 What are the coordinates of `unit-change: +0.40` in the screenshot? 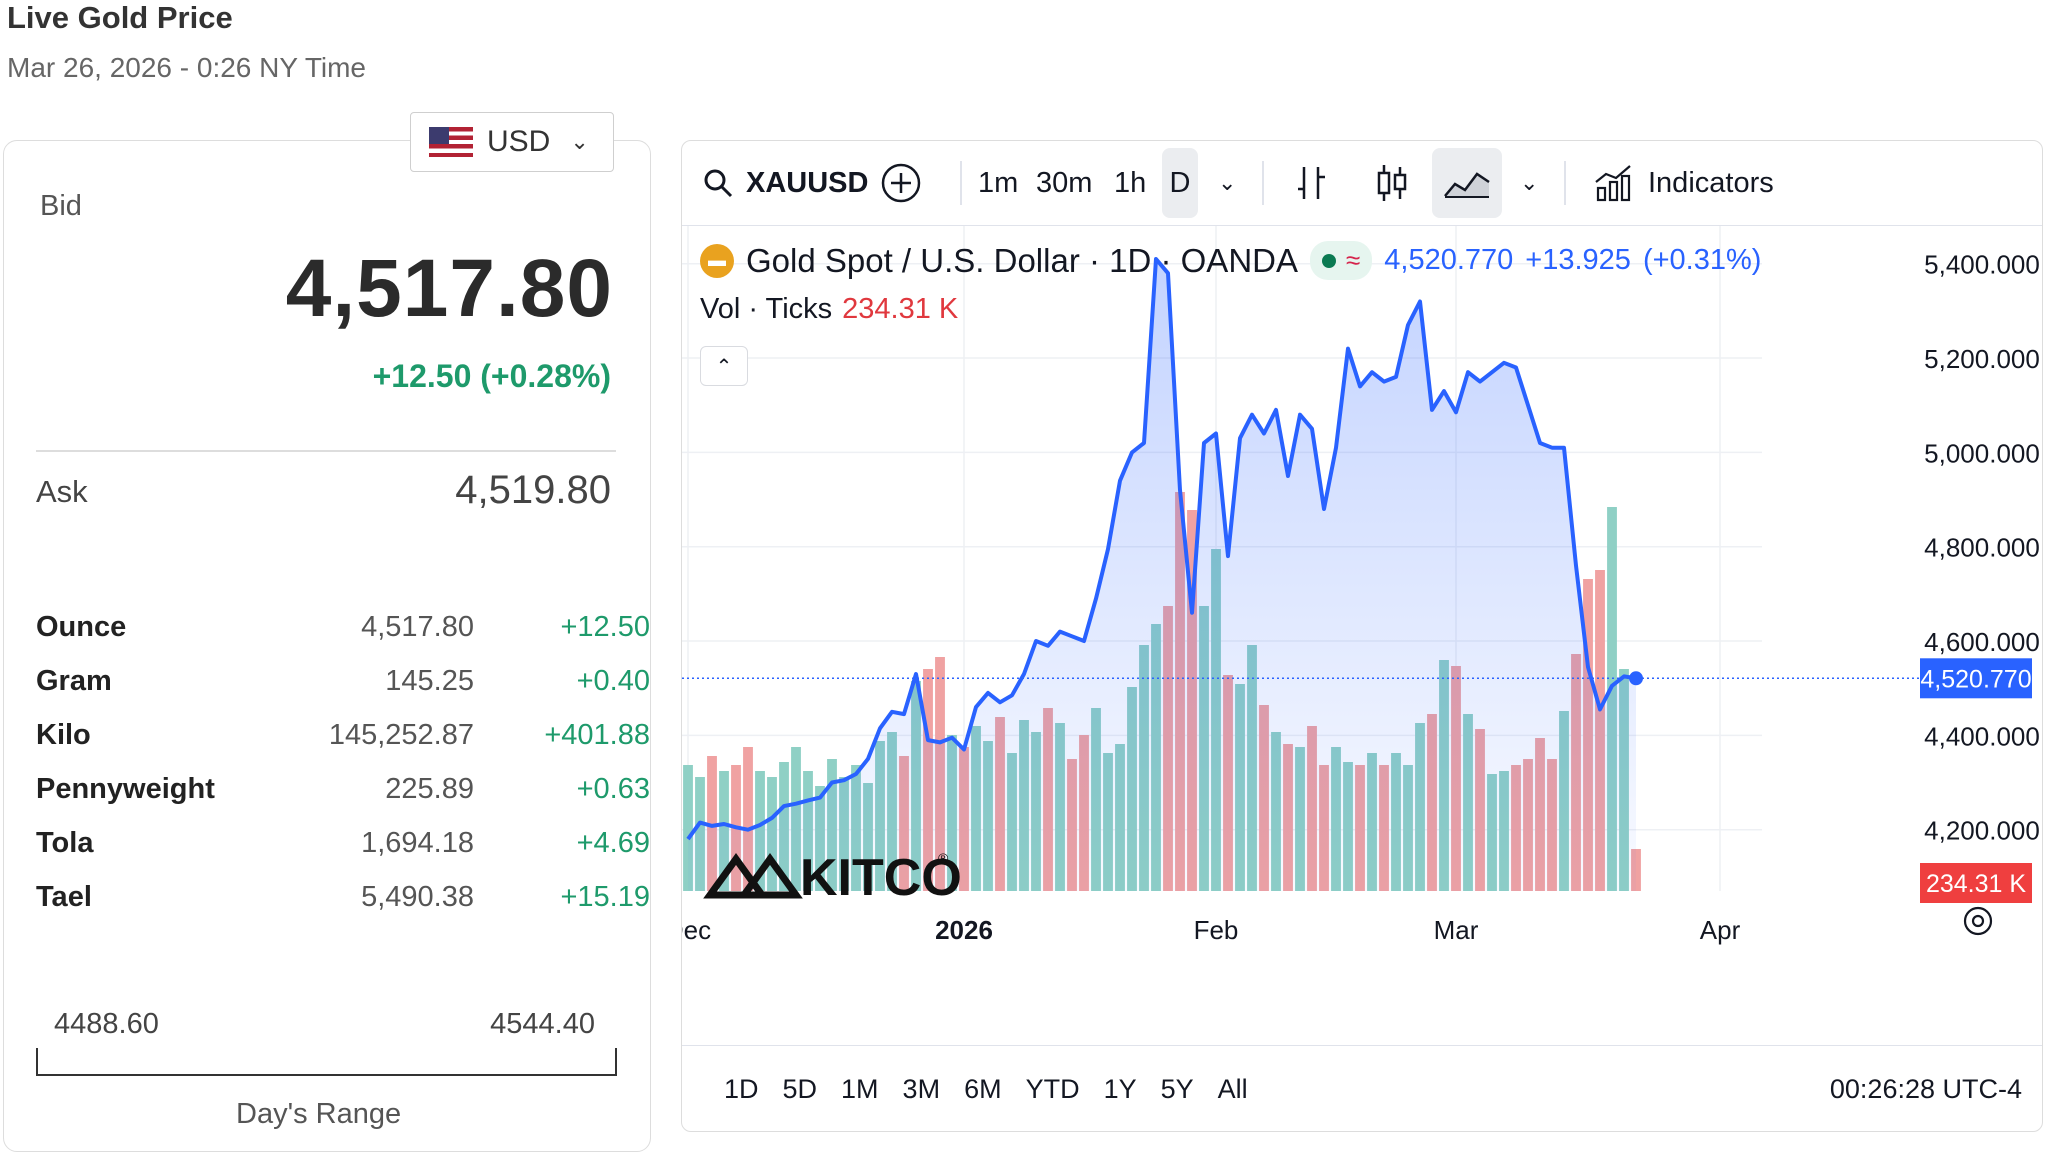 It's located at (613, 680).